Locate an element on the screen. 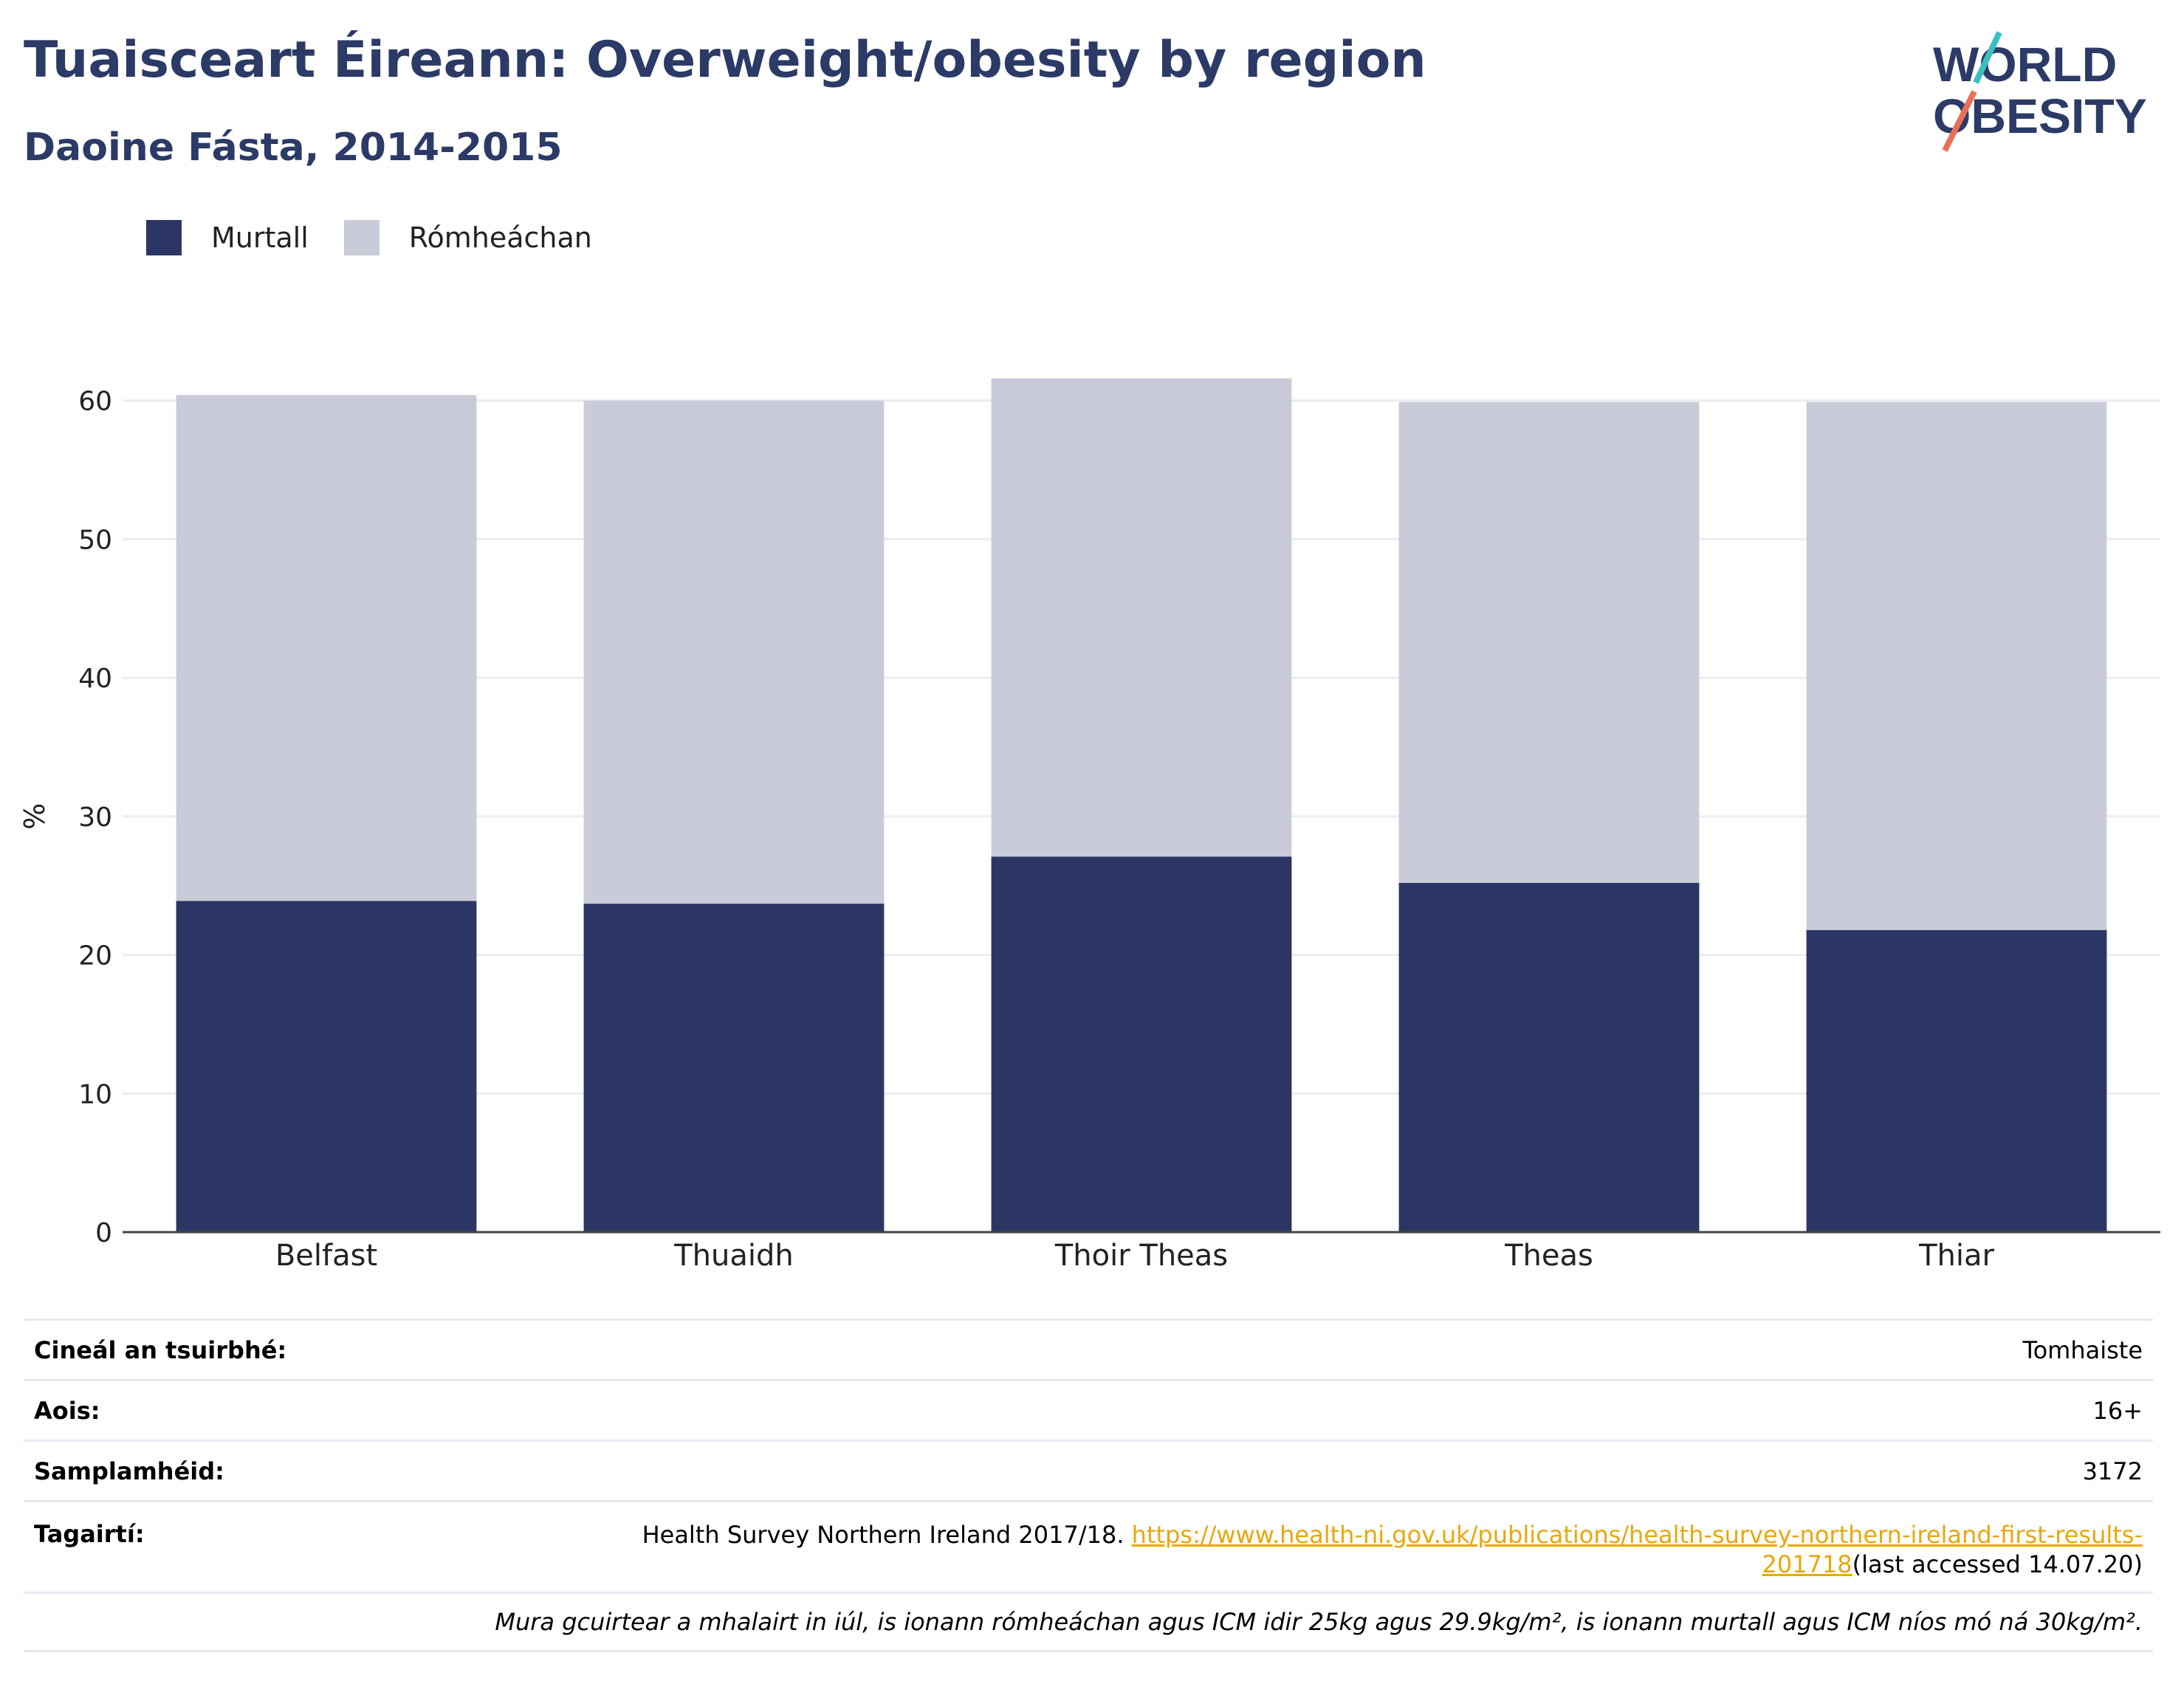 Image resolution: width=2184 pixels, height=1695 pixels. y-tick-label: 0 is located at coordinates (103, 1233).